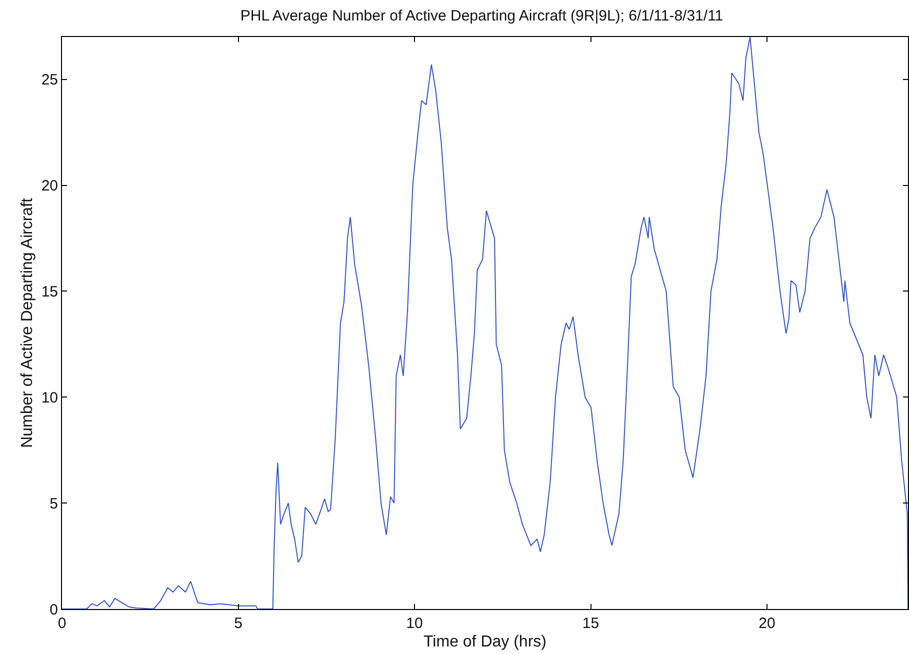 The height and width of the screenshot is (654, 909). I want to click on x-tick-label: 5, so click(238, 623).